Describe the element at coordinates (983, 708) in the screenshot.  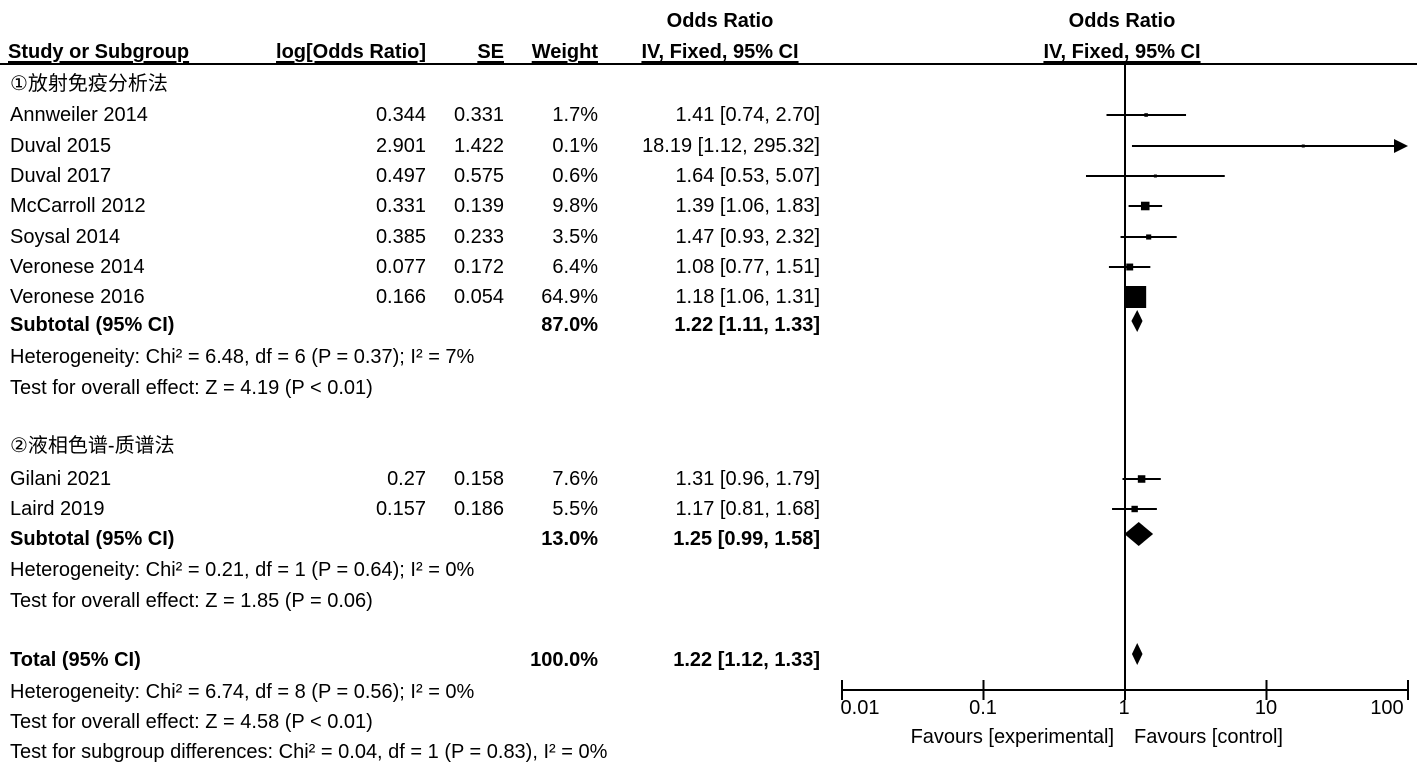
I see `axis-tick-label: 0.1` at that location.